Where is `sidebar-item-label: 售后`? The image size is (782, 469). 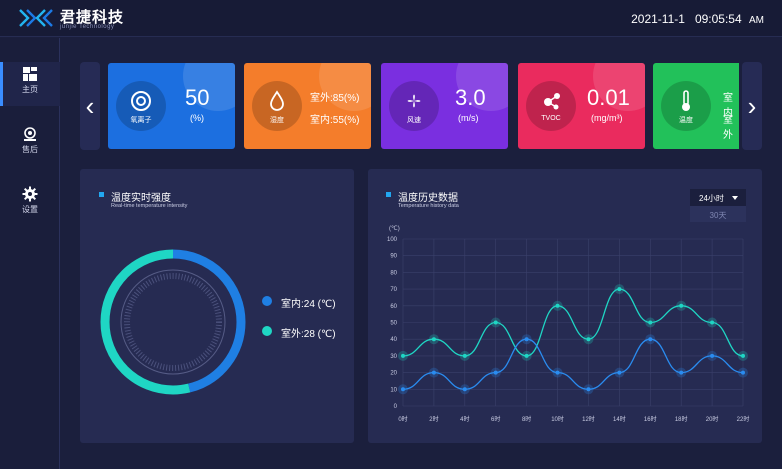
sidebar-item-label: 售后 is located at coordinates (30, 149).